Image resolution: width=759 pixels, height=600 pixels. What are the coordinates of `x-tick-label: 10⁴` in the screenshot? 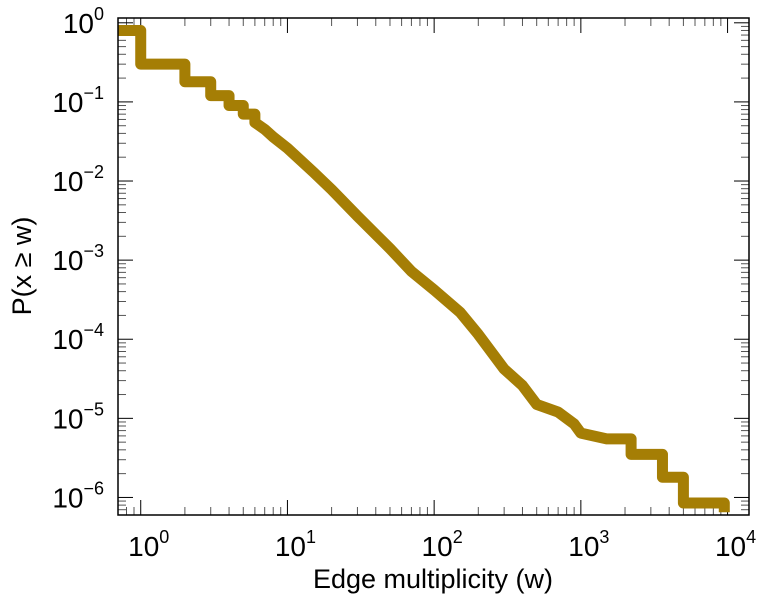 It's located at (735, 544).